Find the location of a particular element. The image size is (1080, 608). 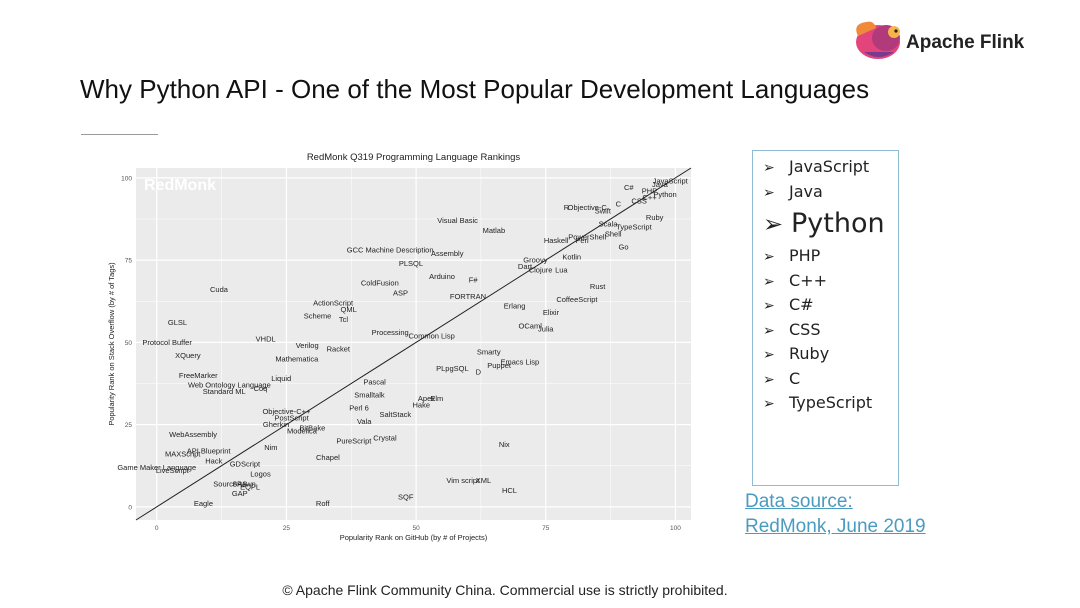

point-label: Elixir is located at coordinates (551, 312).